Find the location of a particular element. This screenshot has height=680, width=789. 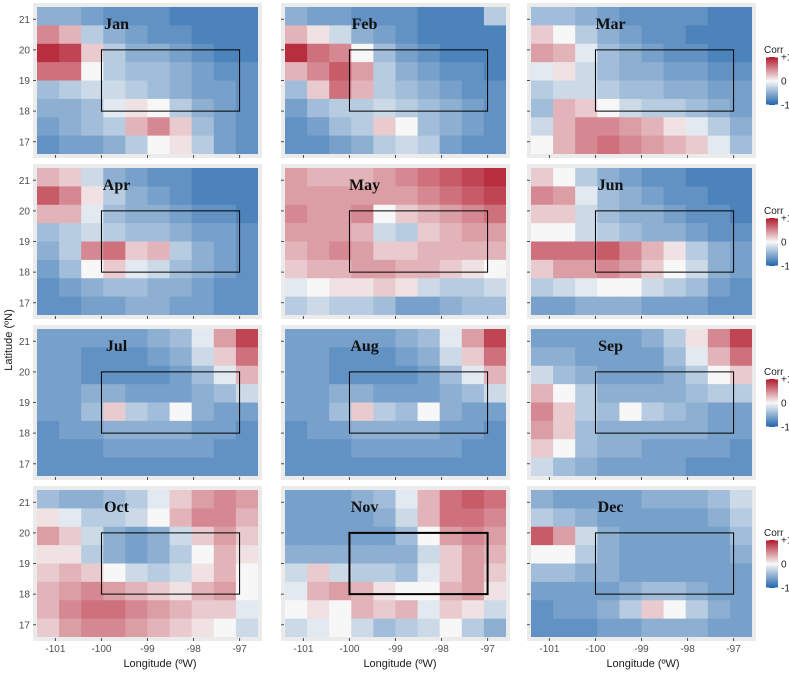

panel-sep: Sep is located at coordinates (641, 402).